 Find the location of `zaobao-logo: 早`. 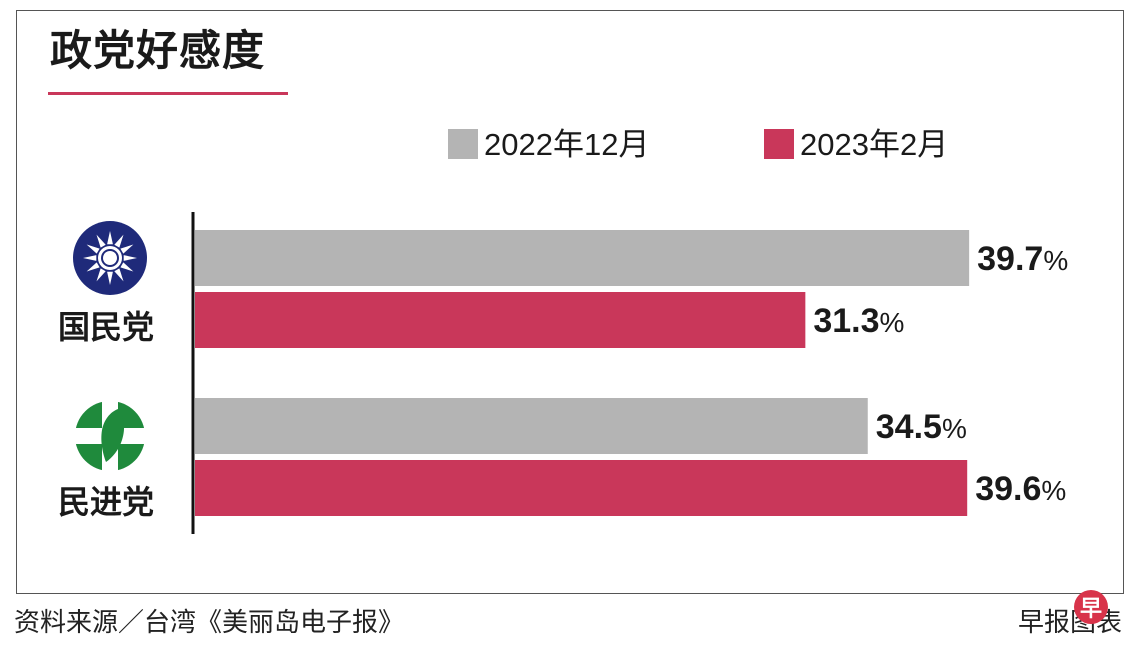

zaobao-logo: 早 is located at coordinates (1091, 607).